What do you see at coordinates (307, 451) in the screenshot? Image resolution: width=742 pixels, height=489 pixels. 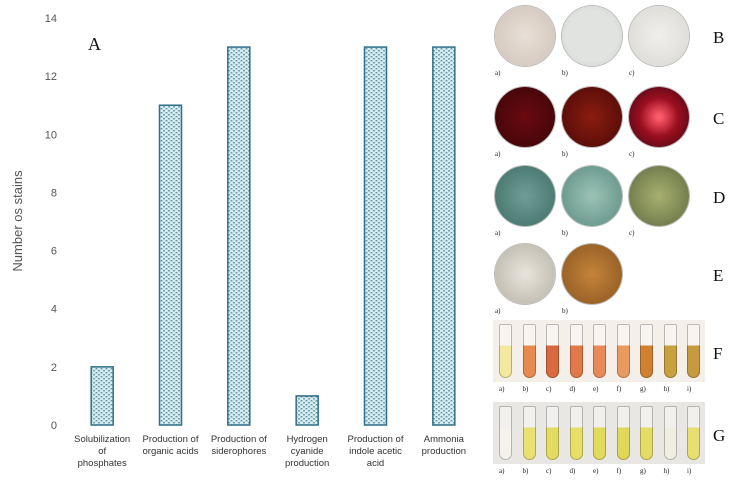 I see `x-category-label: cyanide` at bounding box center [307, 451].